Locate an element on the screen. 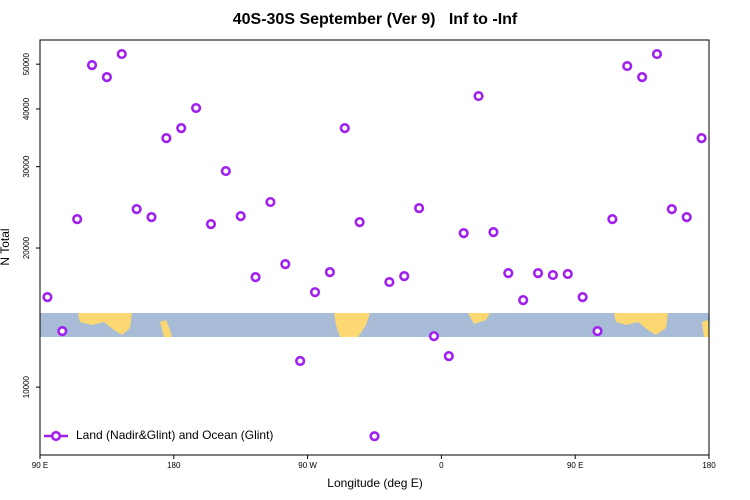 This screenshot has height=500, width=750. ocean is located at coordinates (374, 325).